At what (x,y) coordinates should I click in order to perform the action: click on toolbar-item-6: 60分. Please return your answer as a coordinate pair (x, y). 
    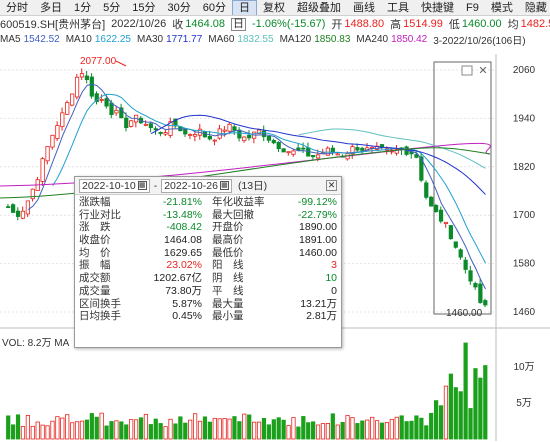
    Looking at the image, I should click on (214, 7).